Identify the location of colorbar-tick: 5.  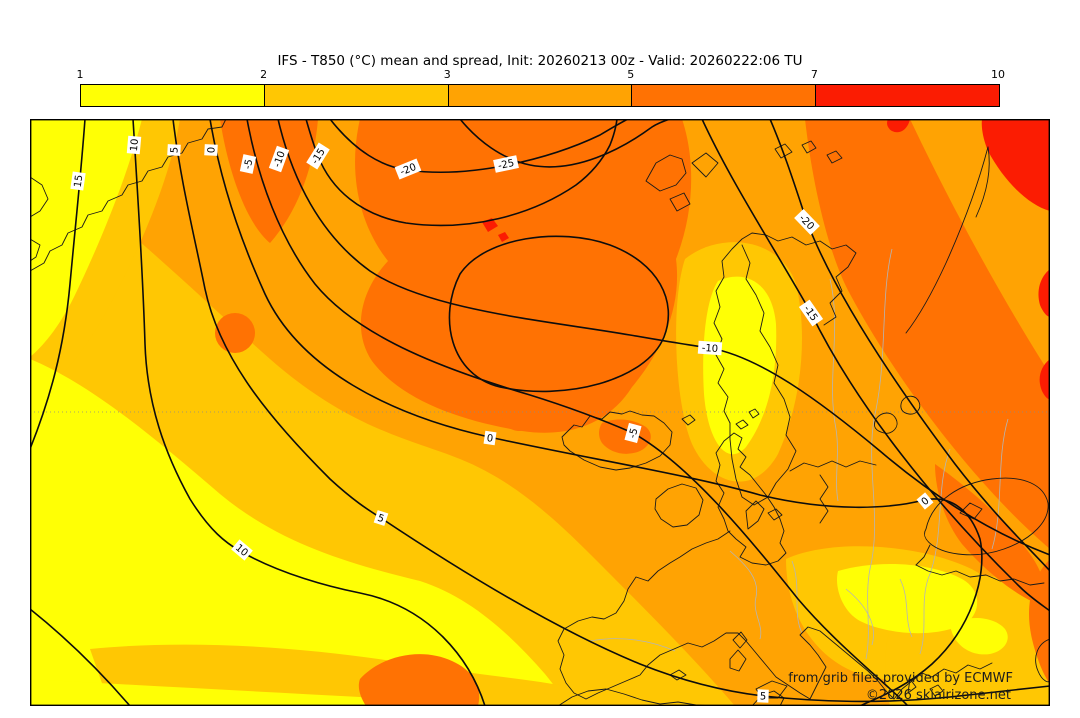
(631, 74).